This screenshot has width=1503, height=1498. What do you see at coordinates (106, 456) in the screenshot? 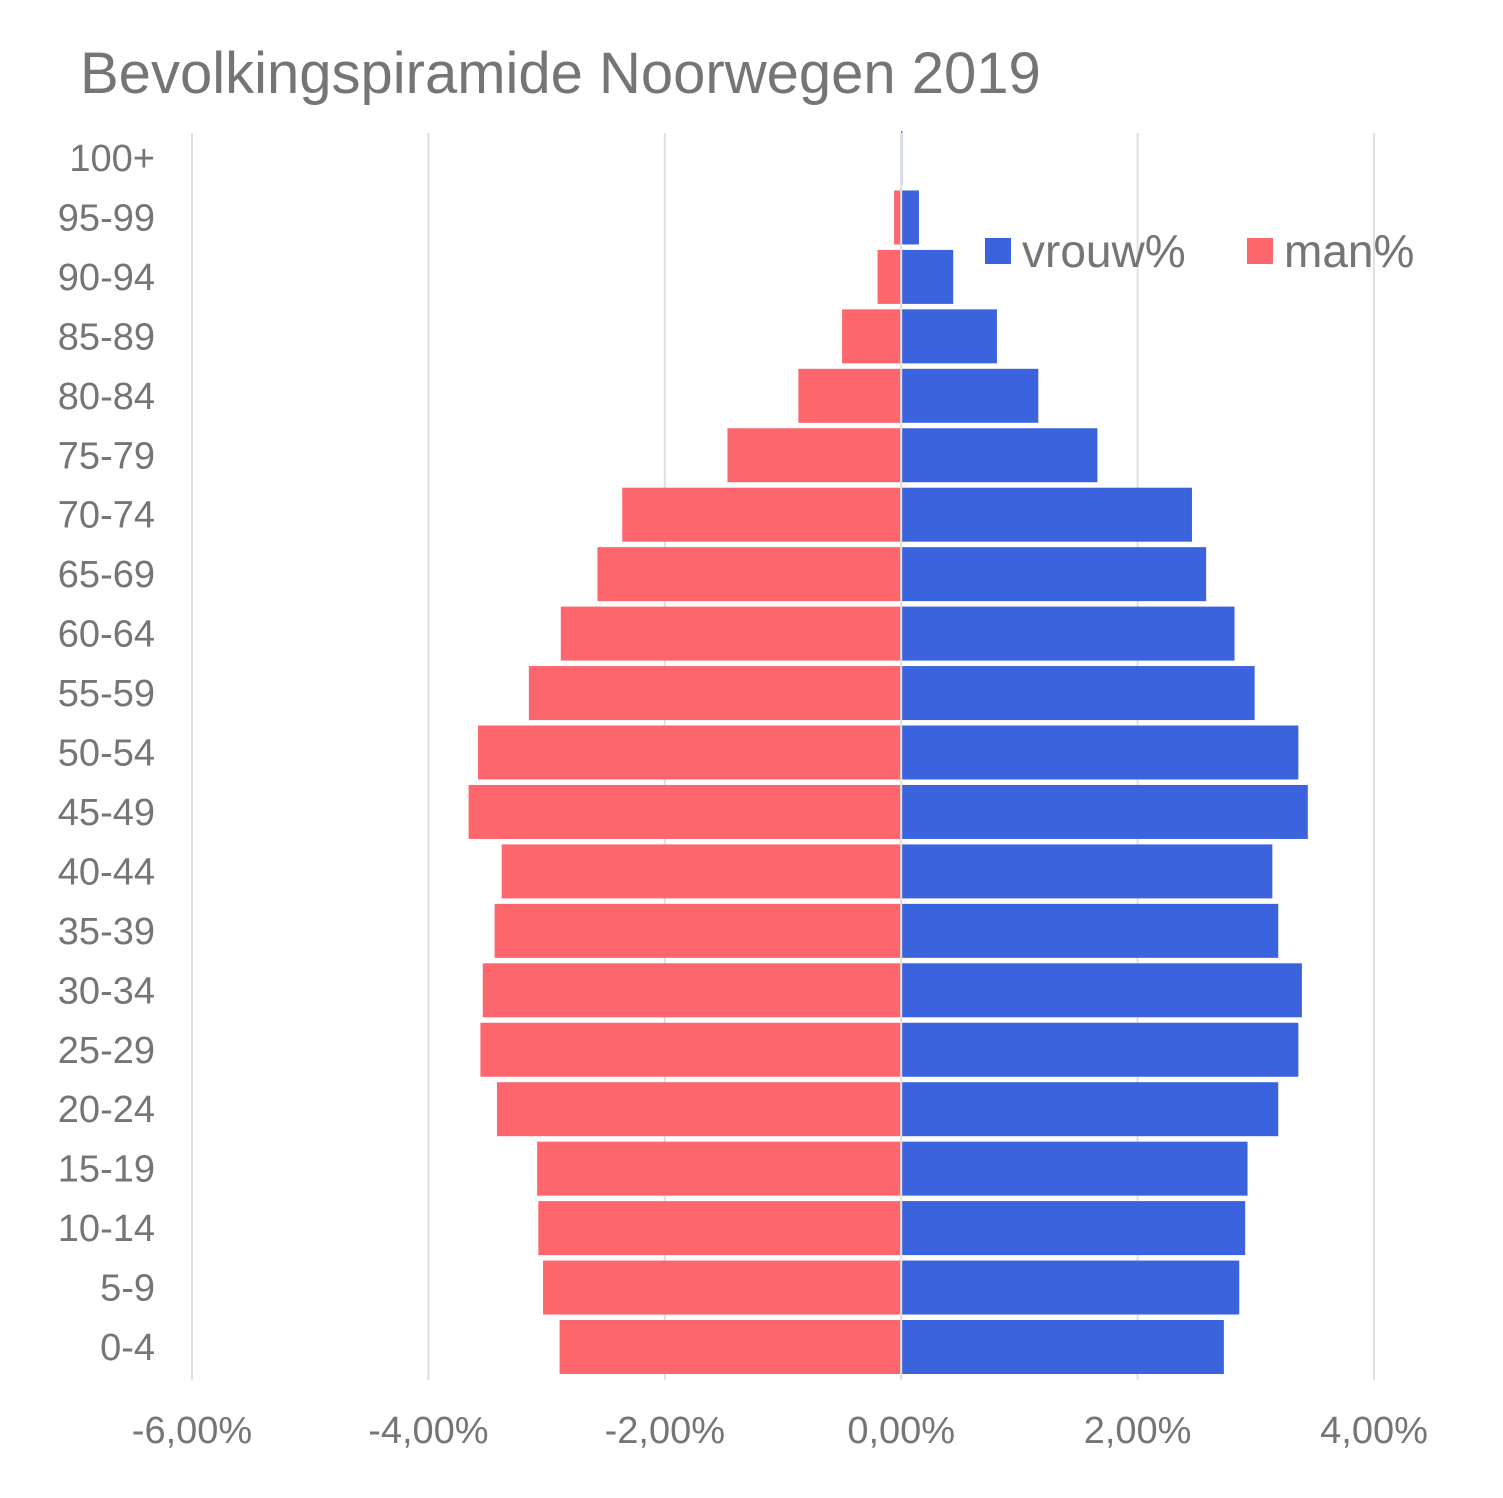
I see `category-label: 75-79` at bounding box center [106, 456].